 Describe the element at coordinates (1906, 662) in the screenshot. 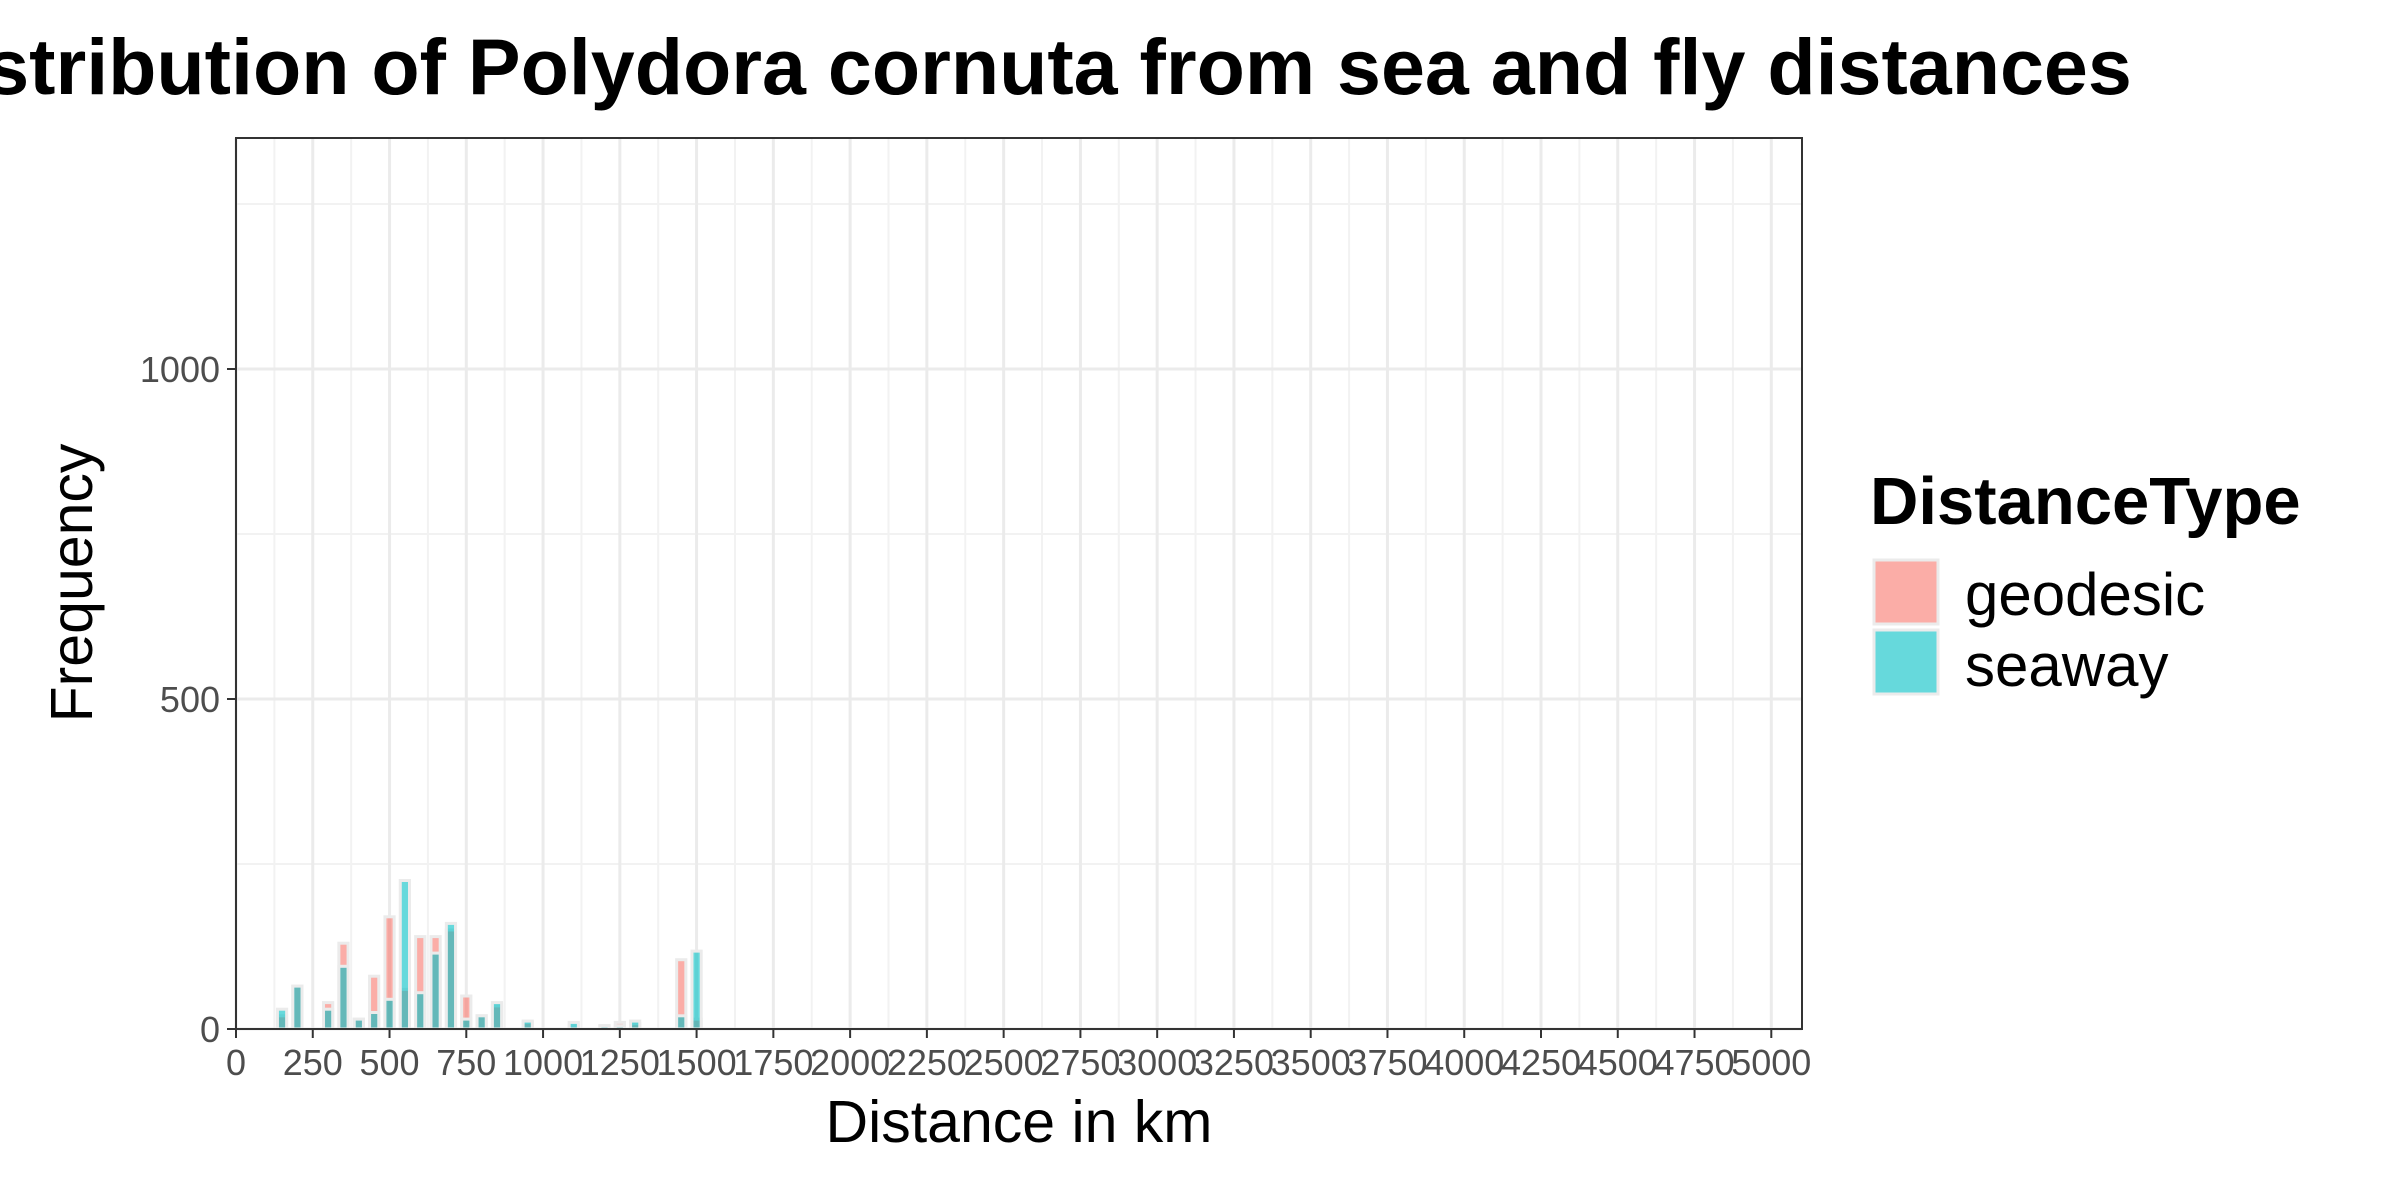

I see `legend-key-seaway` at that location.